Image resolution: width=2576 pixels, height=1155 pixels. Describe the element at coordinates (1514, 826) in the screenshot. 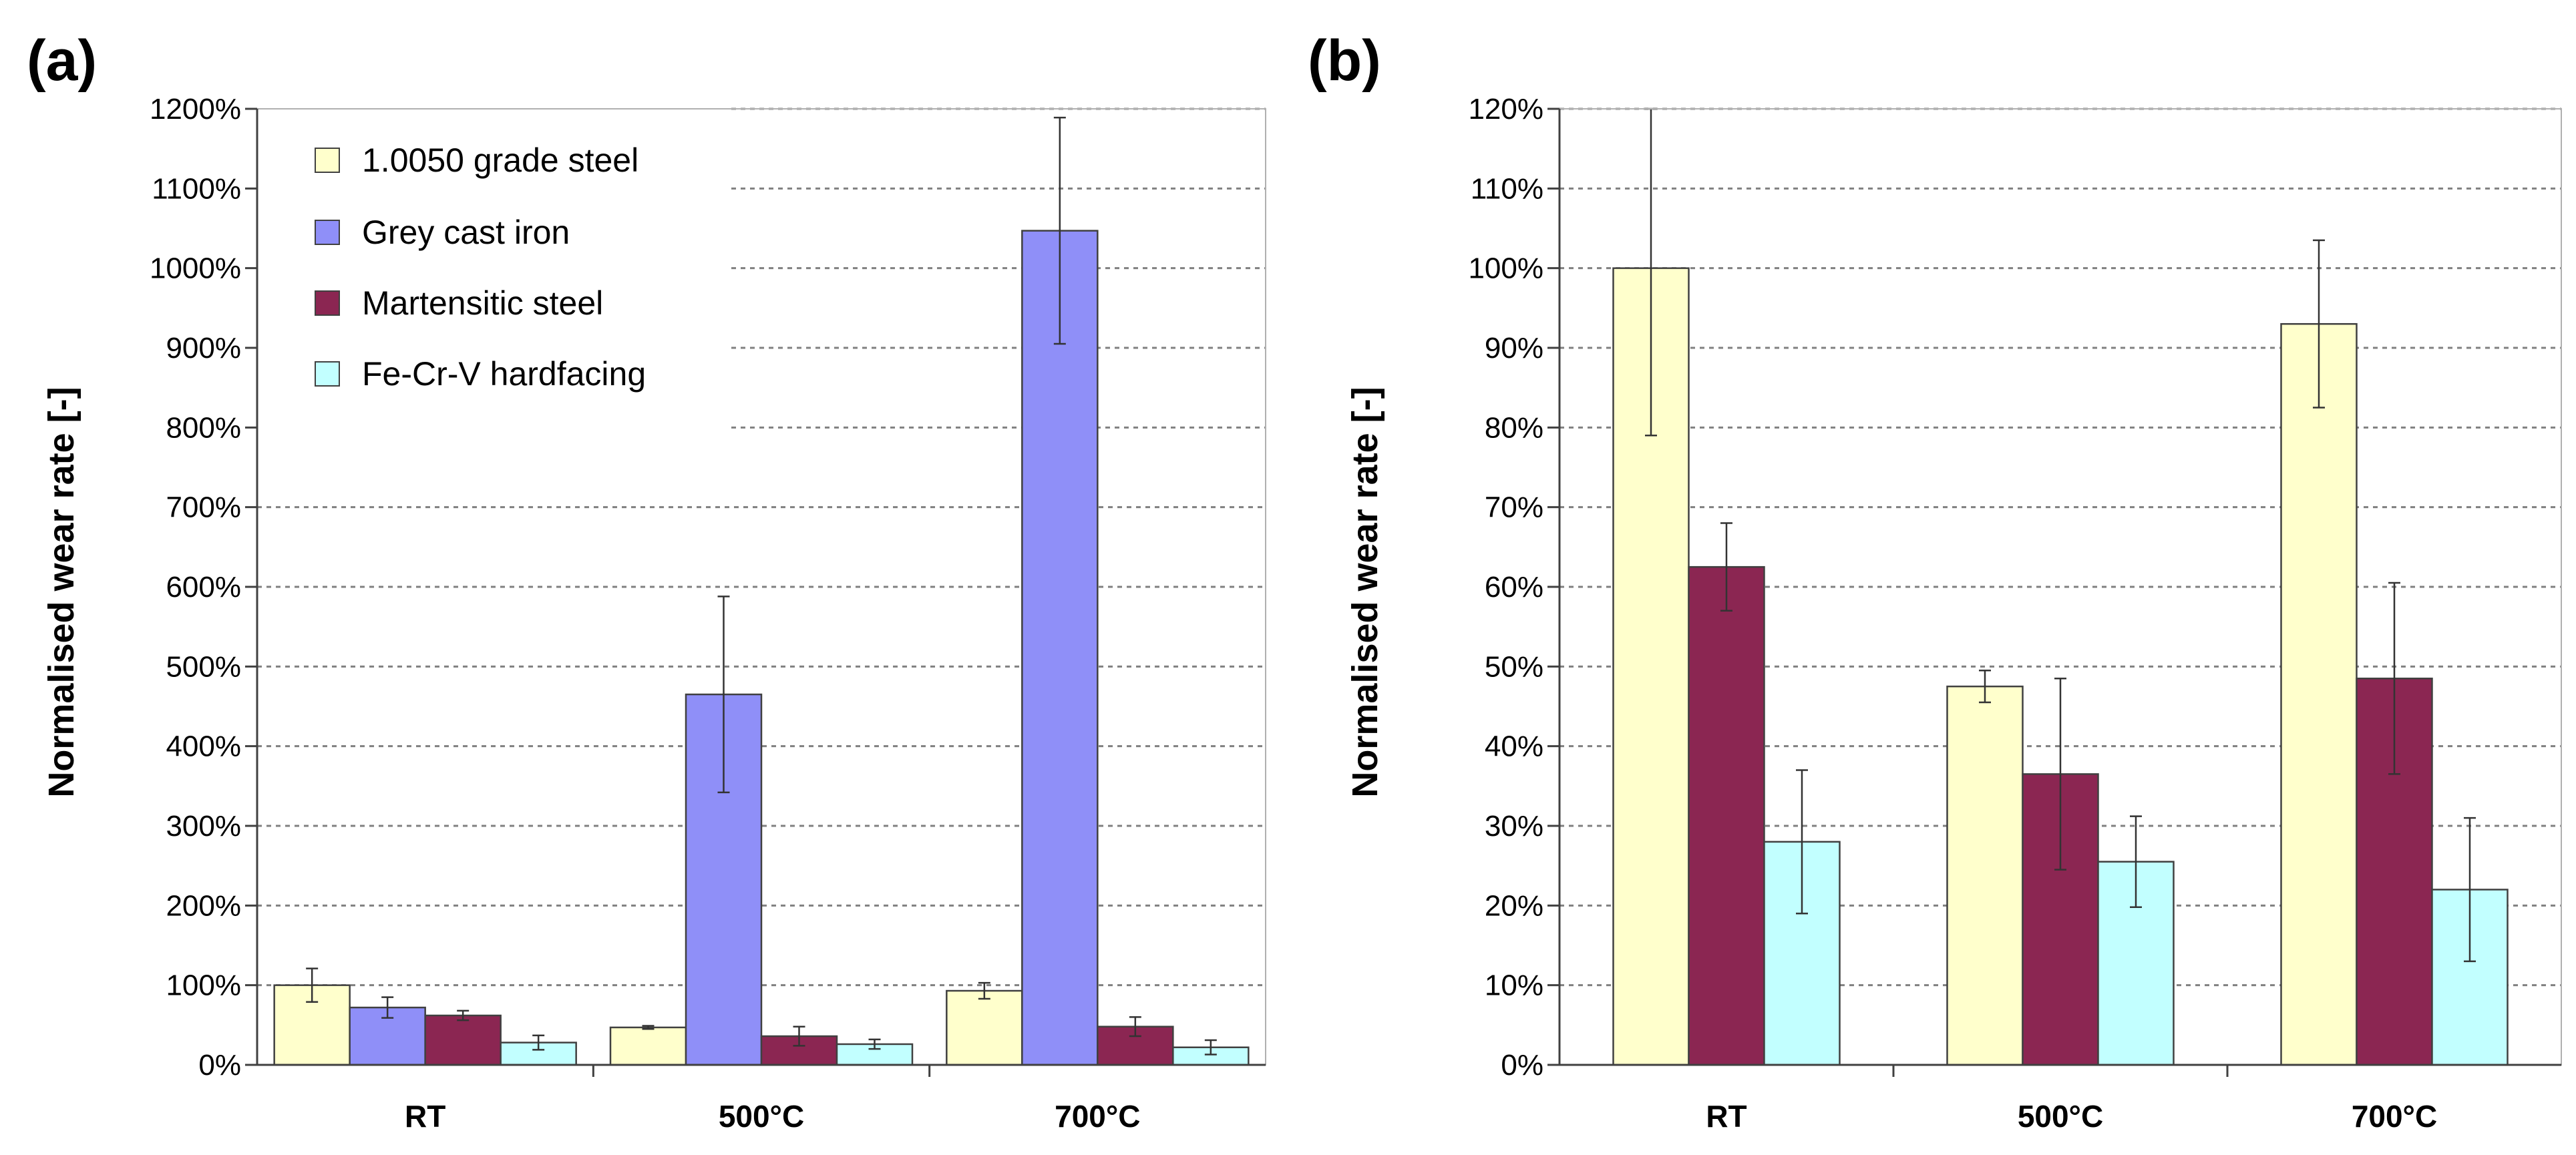

I see `y-tick-label: 30%` at that location.